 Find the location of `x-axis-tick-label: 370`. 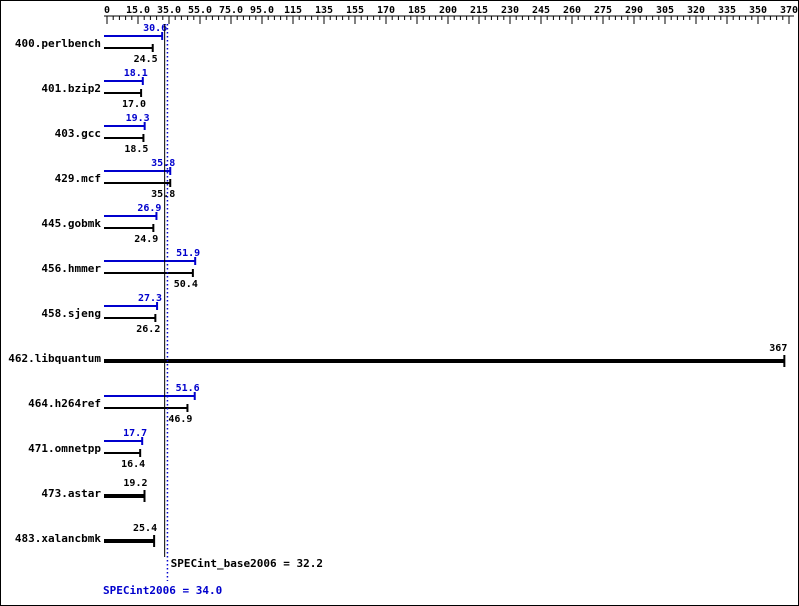

x-axis-tick-label: 370 is located at coordinates (789, 10).